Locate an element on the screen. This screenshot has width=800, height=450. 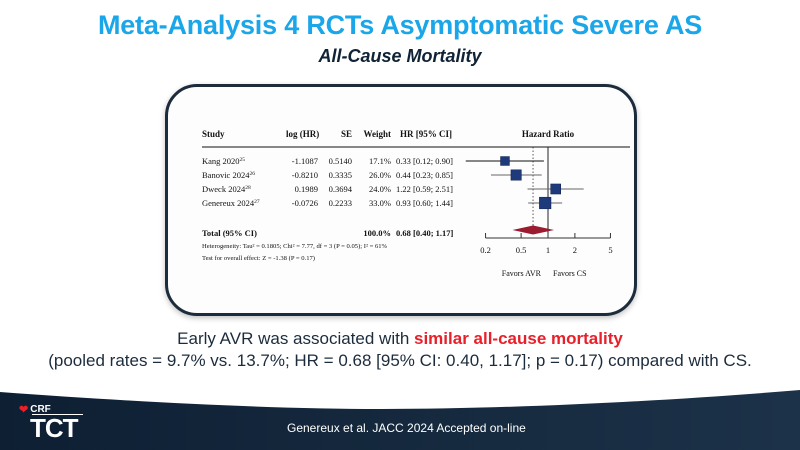
header-hr: HR [95% CI] is located at coordinates (426, 134).